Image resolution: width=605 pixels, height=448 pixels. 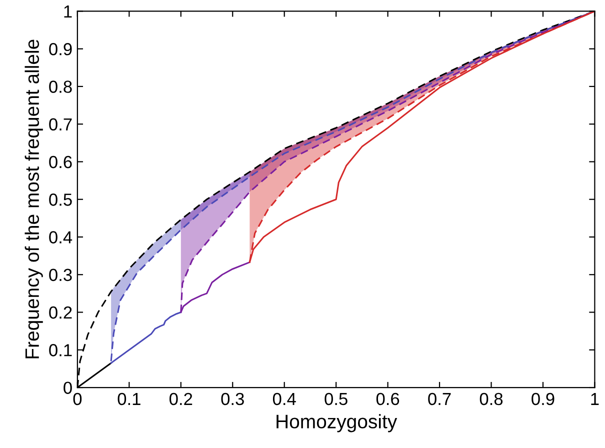 What do you see at coordinates (60, 275) in the screenshot?
I see `y-tick-label: 0.3` at bounding box center [60, 275].